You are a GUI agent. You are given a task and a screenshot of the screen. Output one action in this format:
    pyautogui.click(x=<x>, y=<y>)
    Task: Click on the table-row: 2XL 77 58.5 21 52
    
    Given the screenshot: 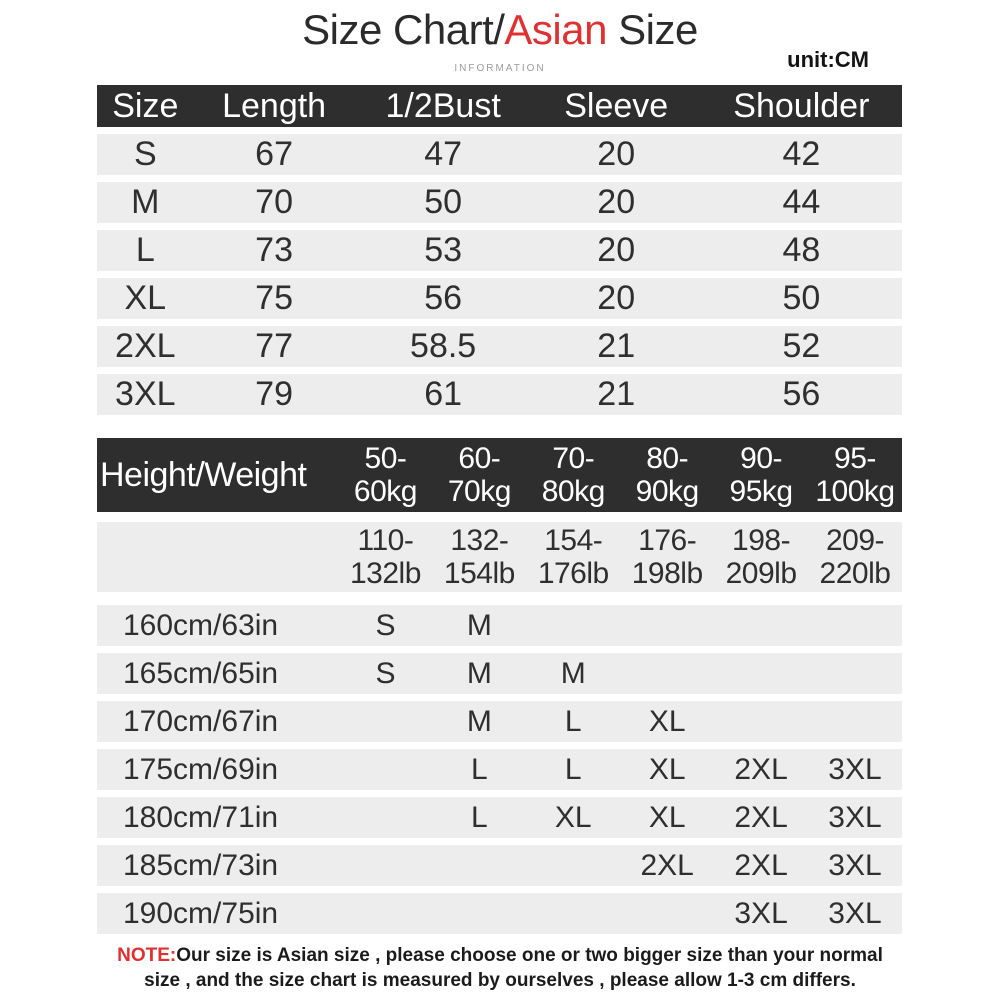 What is the action you would take?
    pyautogui.click(x=499, y=346)
    